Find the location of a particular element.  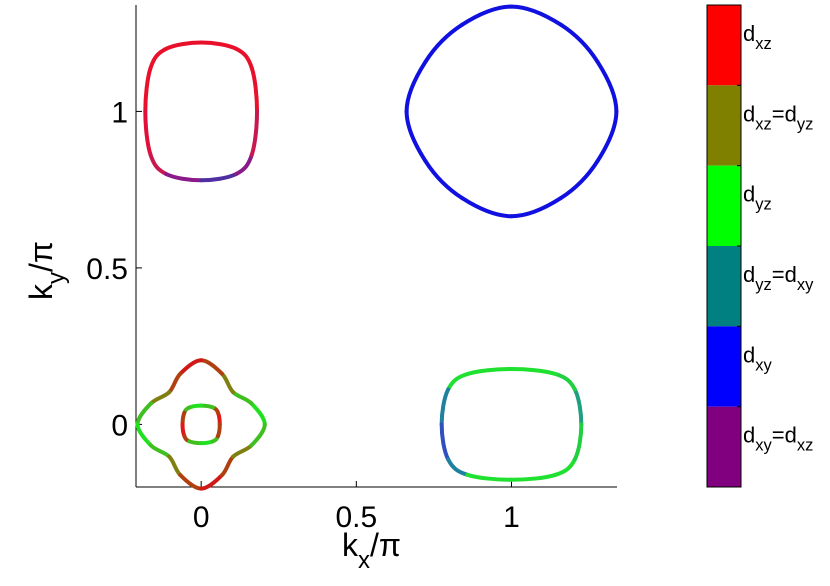

x-axis-label-part: x is located at coordinates (364, 560).